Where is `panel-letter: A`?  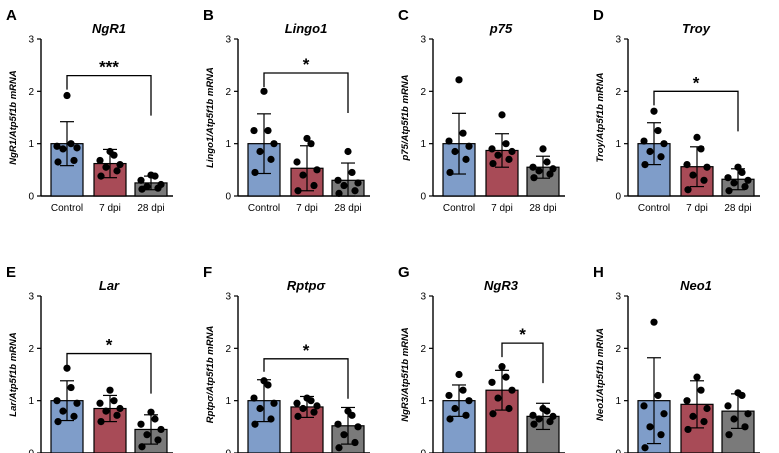
panel-letter: A is located at coordinates (11, 15).